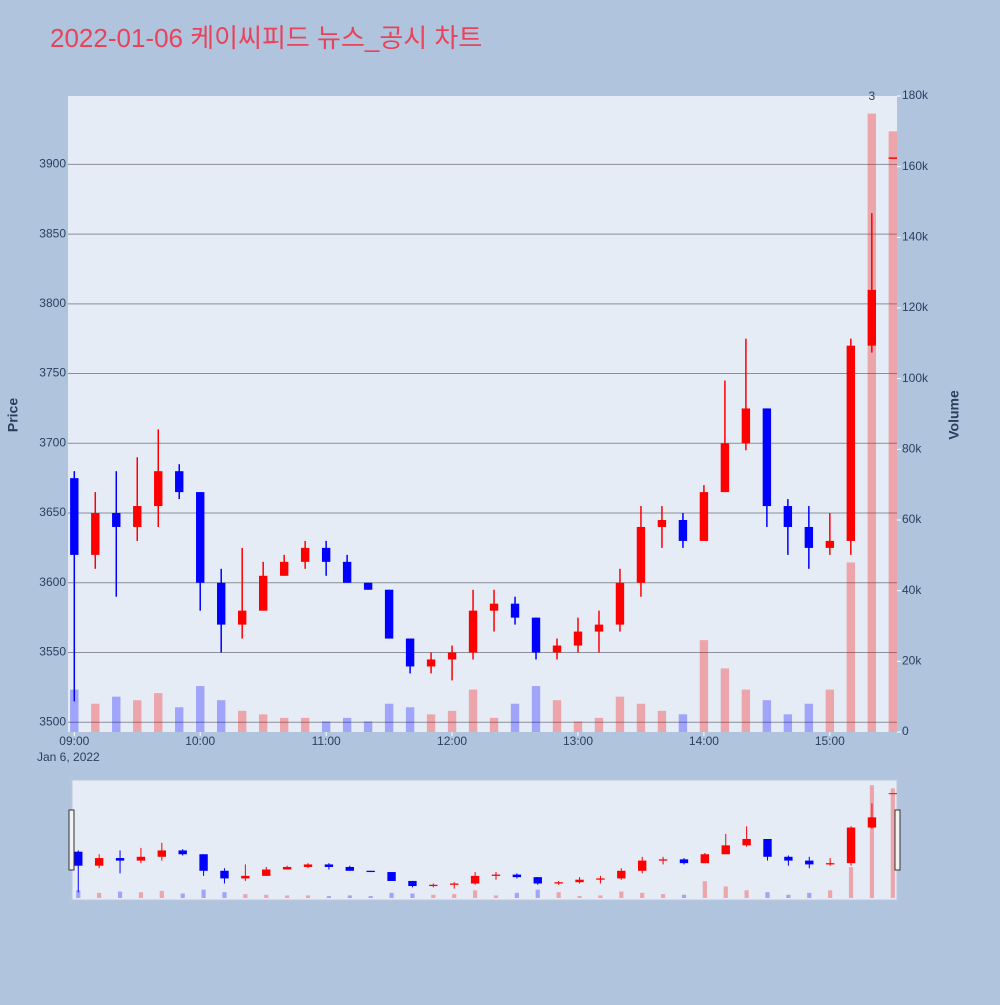 This screenshot has width=1000, height=1005. I want to click on y2-tick-label: 160k, so click(915, 166).